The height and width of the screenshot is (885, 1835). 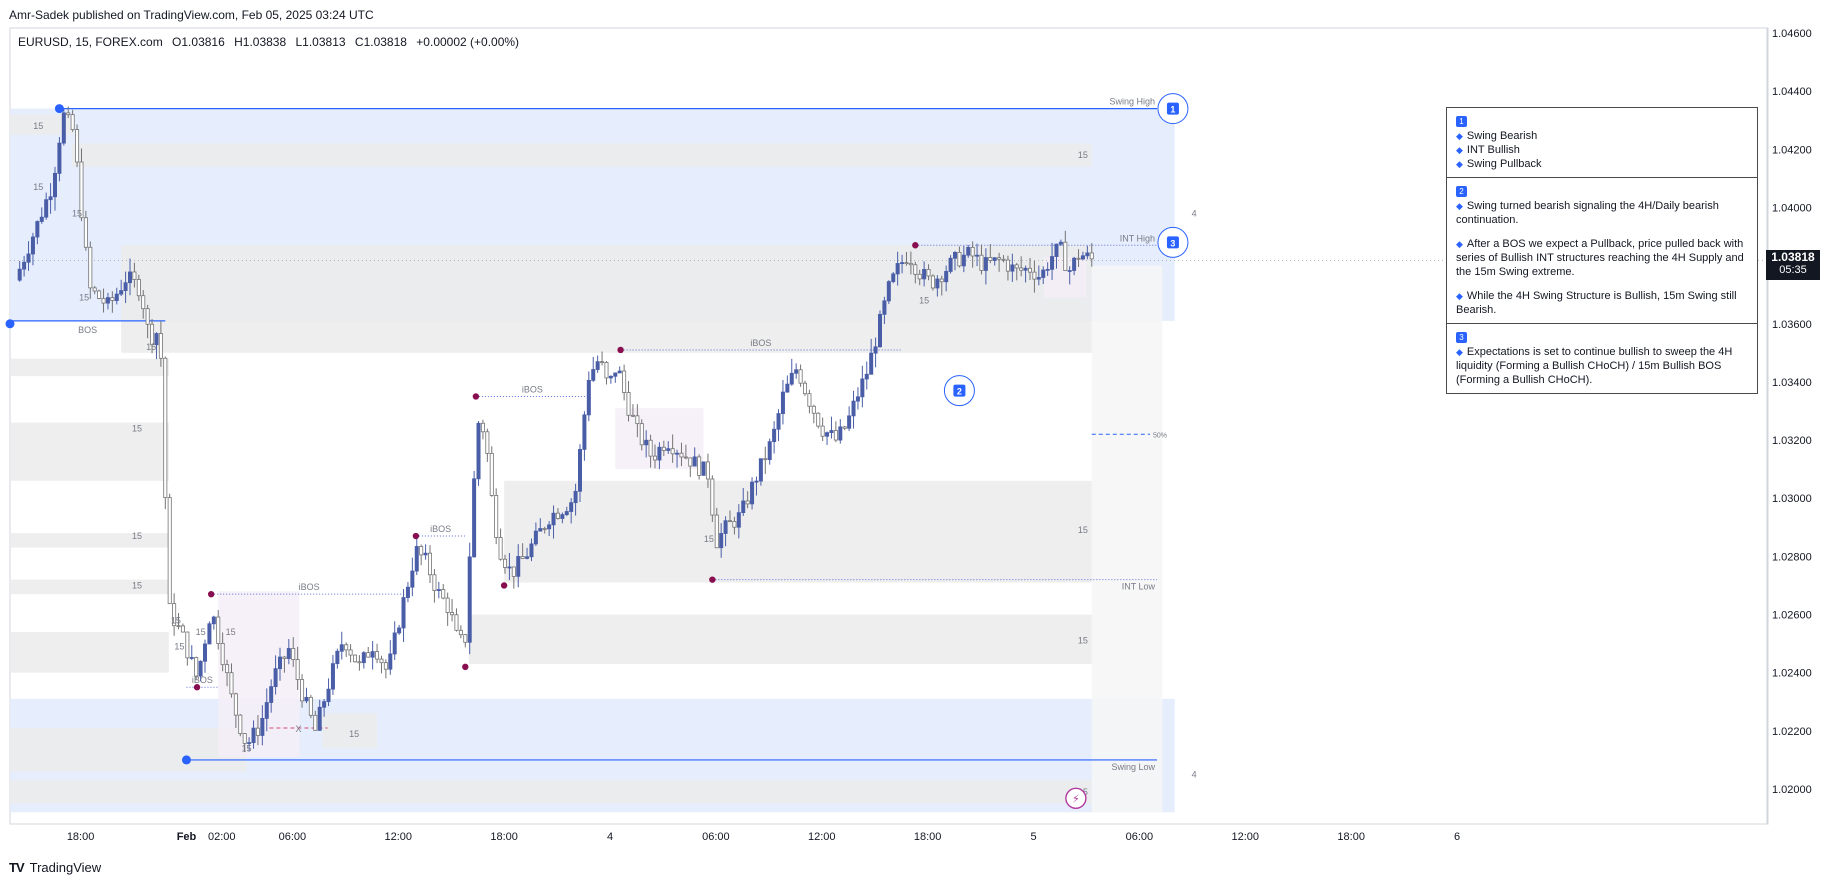 What do you see at coordinates (610, 837) in the screenshot?
I see `time-tick-label: 4` at bounding box center [610, 837].